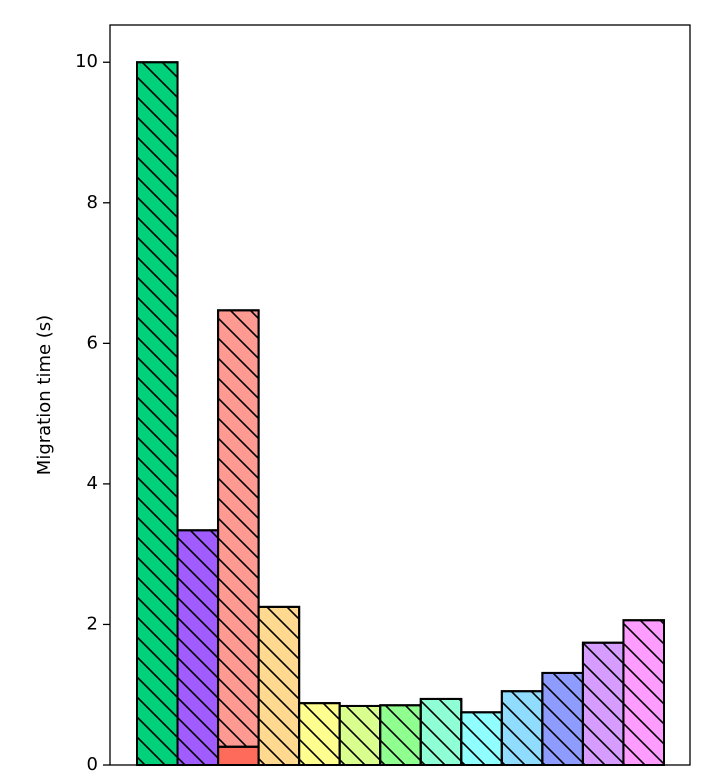 The image size is (718, 776). I want to click on y-tick-label: 10, so click(86, 61).